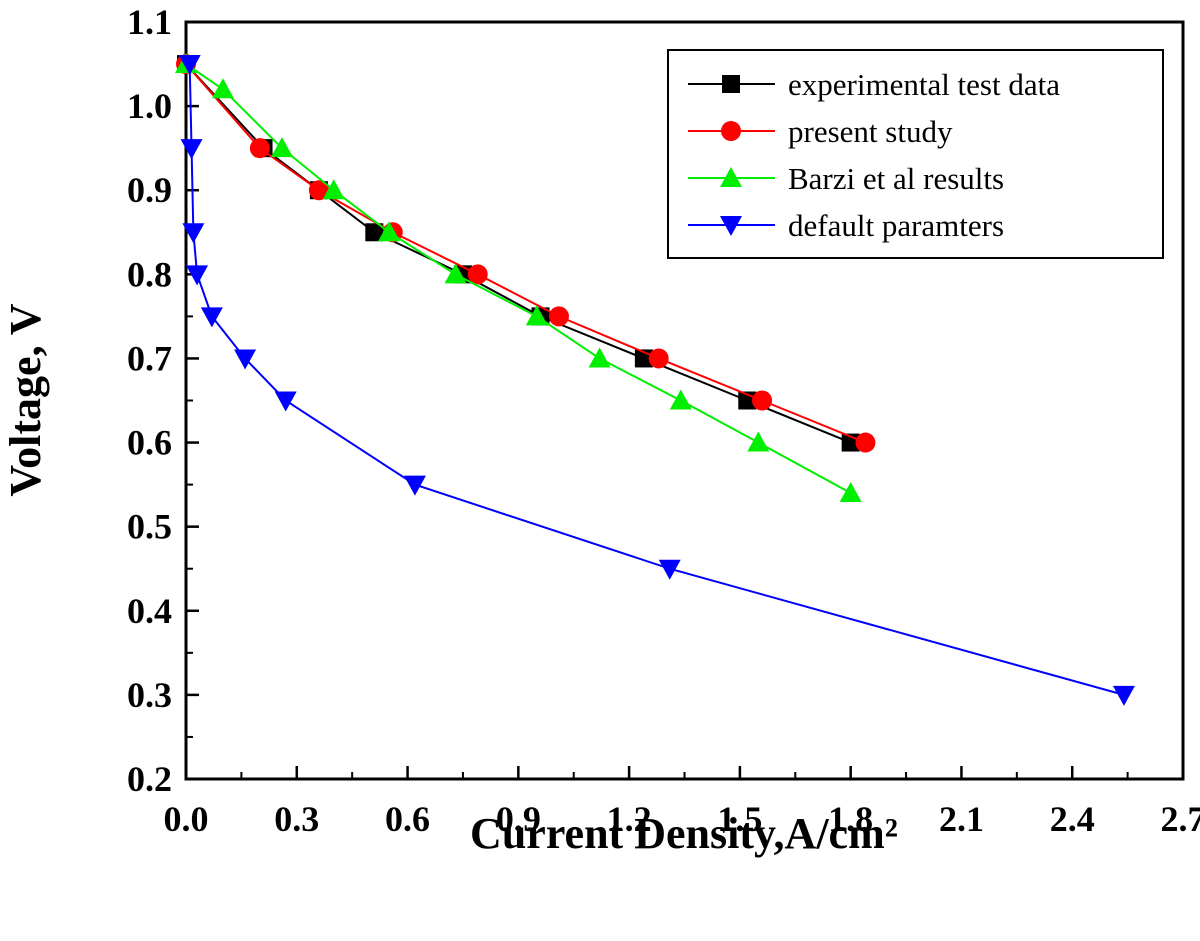 The height and width of the screenshot is (941, 1200). I want to click on y-tick-label: 0.5, so click(149, 527).